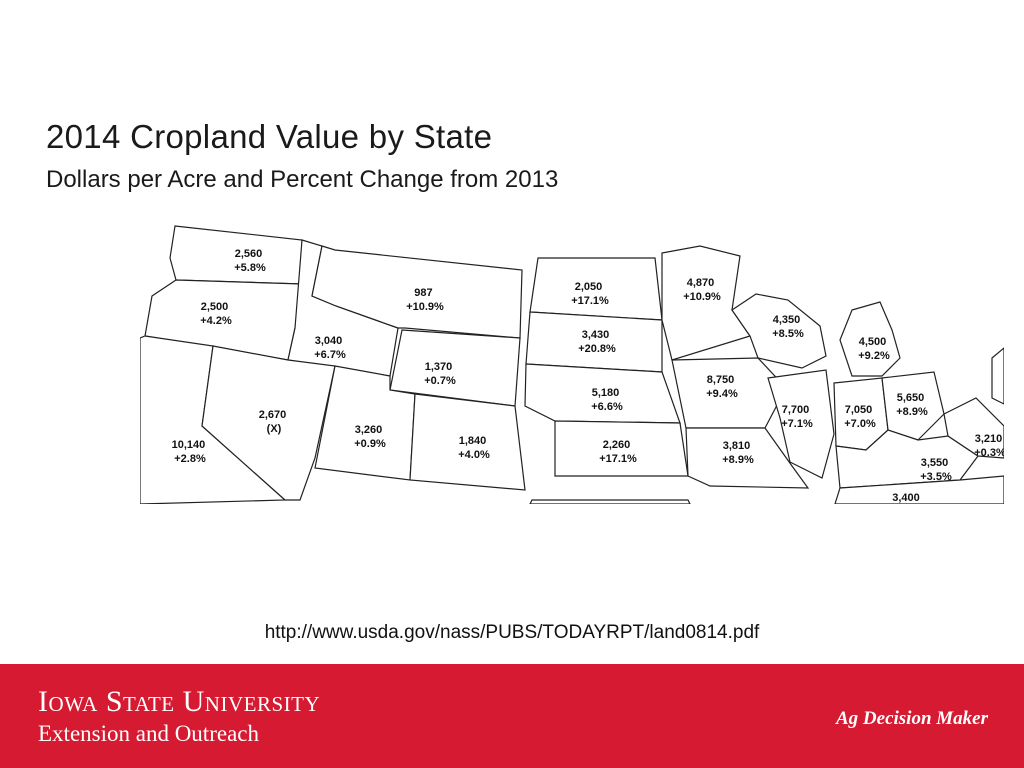 The image size is (1024, 768). What do you see at coordinates (148, 733) in the screenshot?
I see `extension-unit: Extension and Outreach` at bounding box center [148, 733].